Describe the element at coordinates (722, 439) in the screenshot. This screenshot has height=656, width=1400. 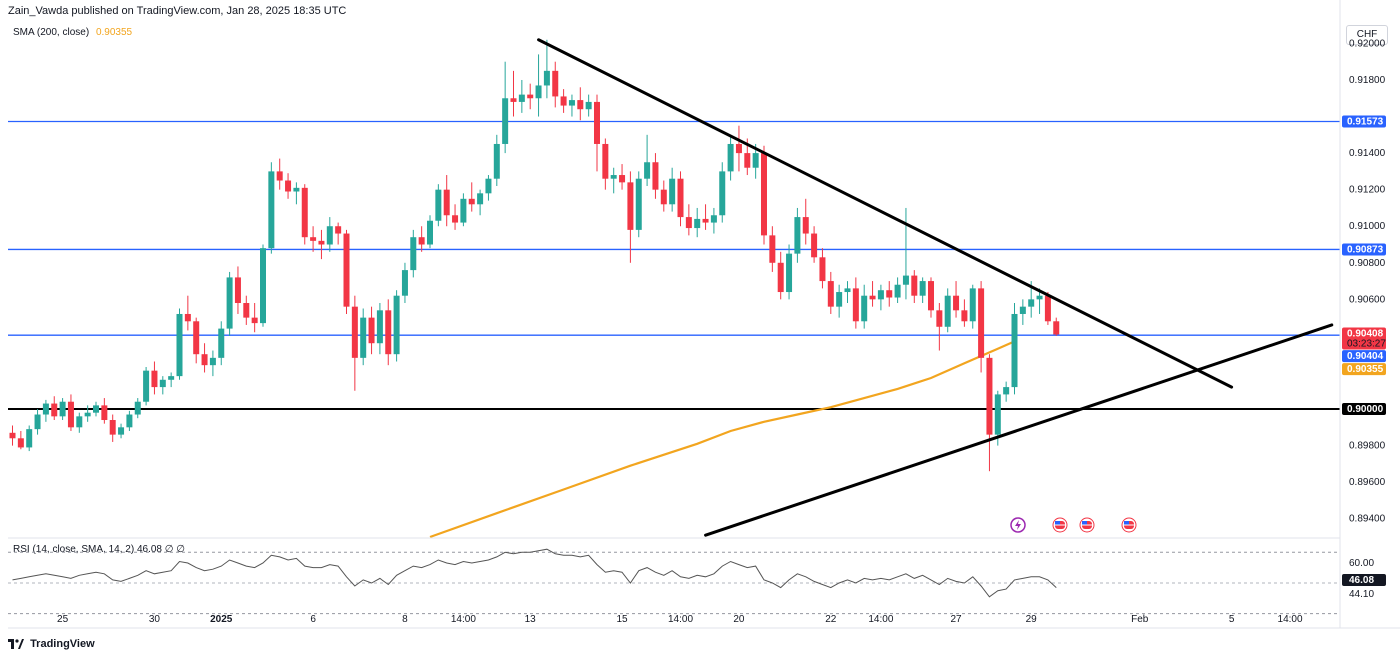
I see `sma-200-line` at that location.